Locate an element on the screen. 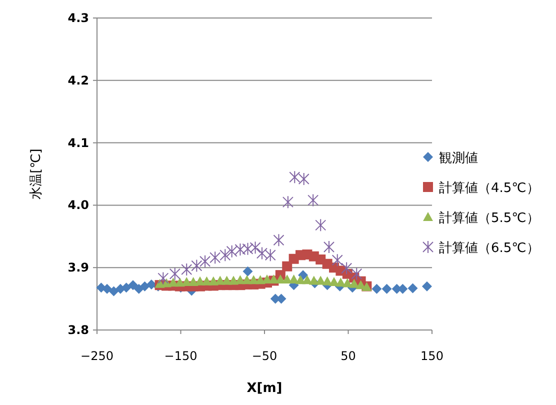 Image resolution: width=556 pixels, height=405 pixels. legend-label: 計算値（6.5℃） is located at coordinates (489, 248).